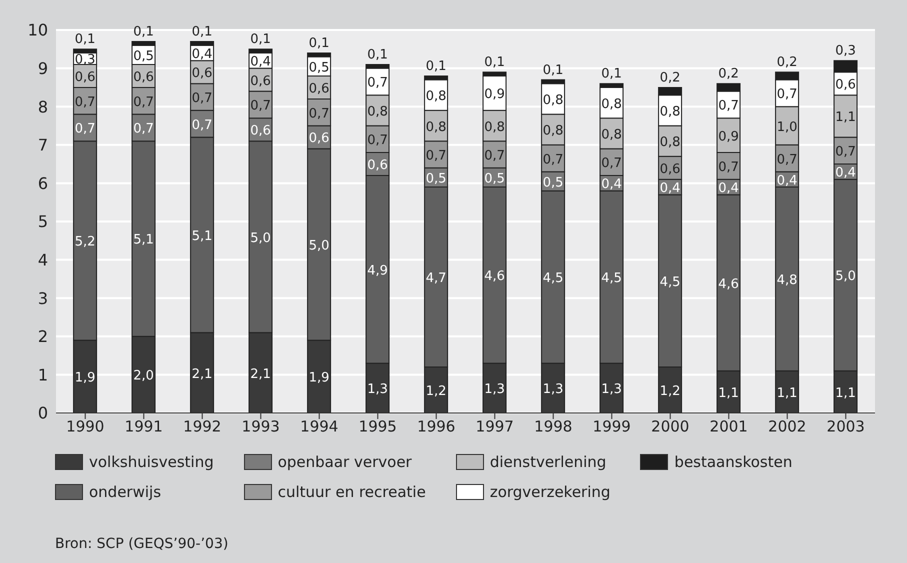  What do you see at coordinates (845, 427) in the screenshot?
I see `x-tick-label: 2003` at bounding box center [845, 427].